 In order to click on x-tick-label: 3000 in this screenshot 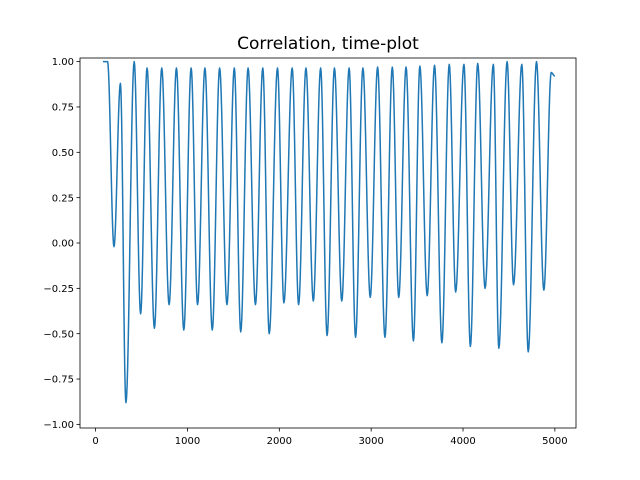, I will do `click(370, 441)`.